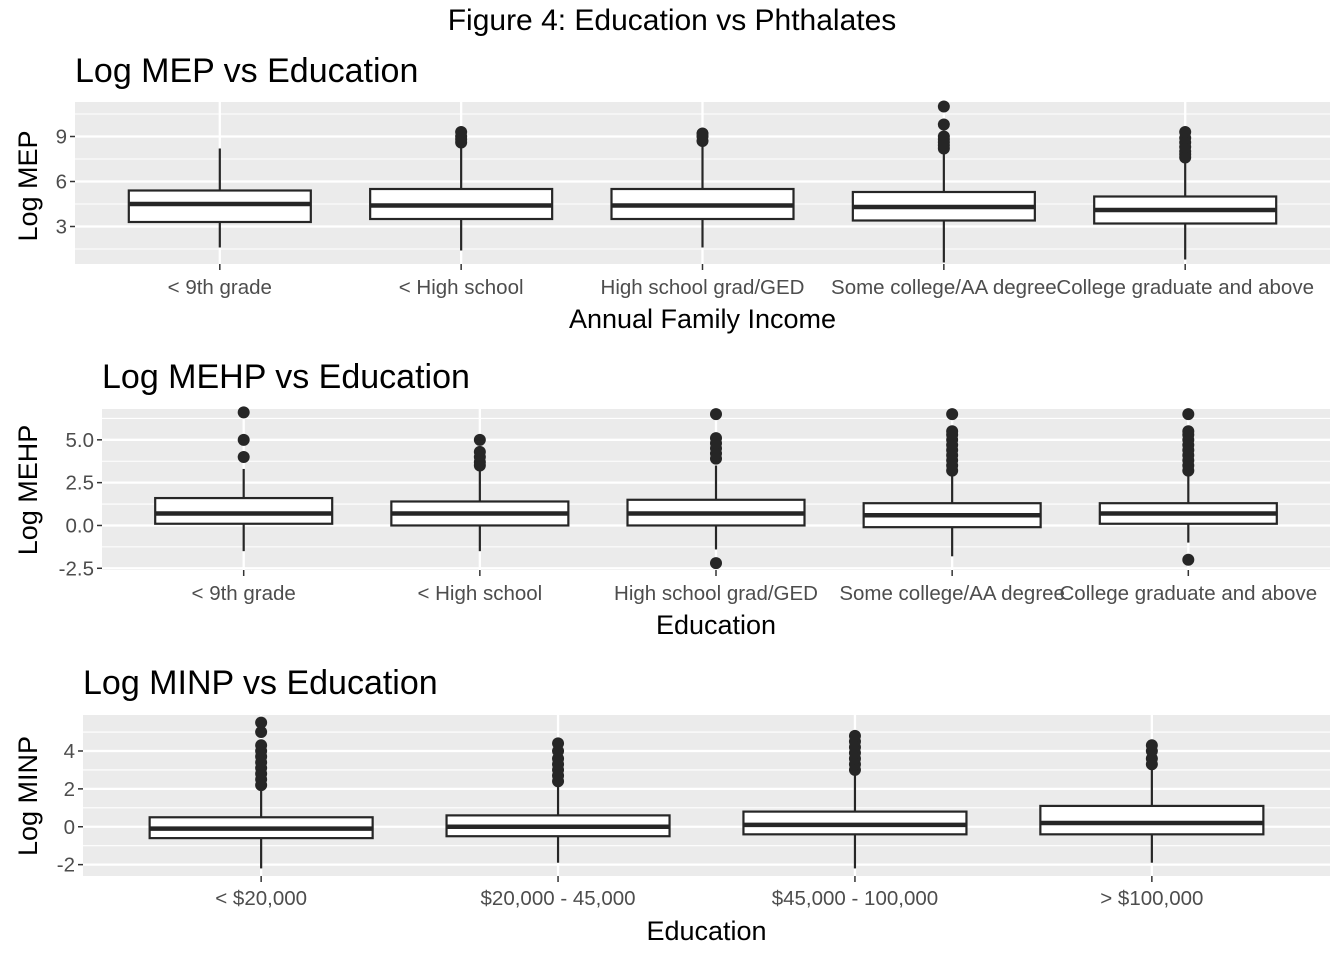 The width and height of the screenshot is (1344, 960). What do you see at coordinates (286, 377) in the screenshot?
I see `panel-title: Log MEHP vs Education` at bounding box center [286, 377].